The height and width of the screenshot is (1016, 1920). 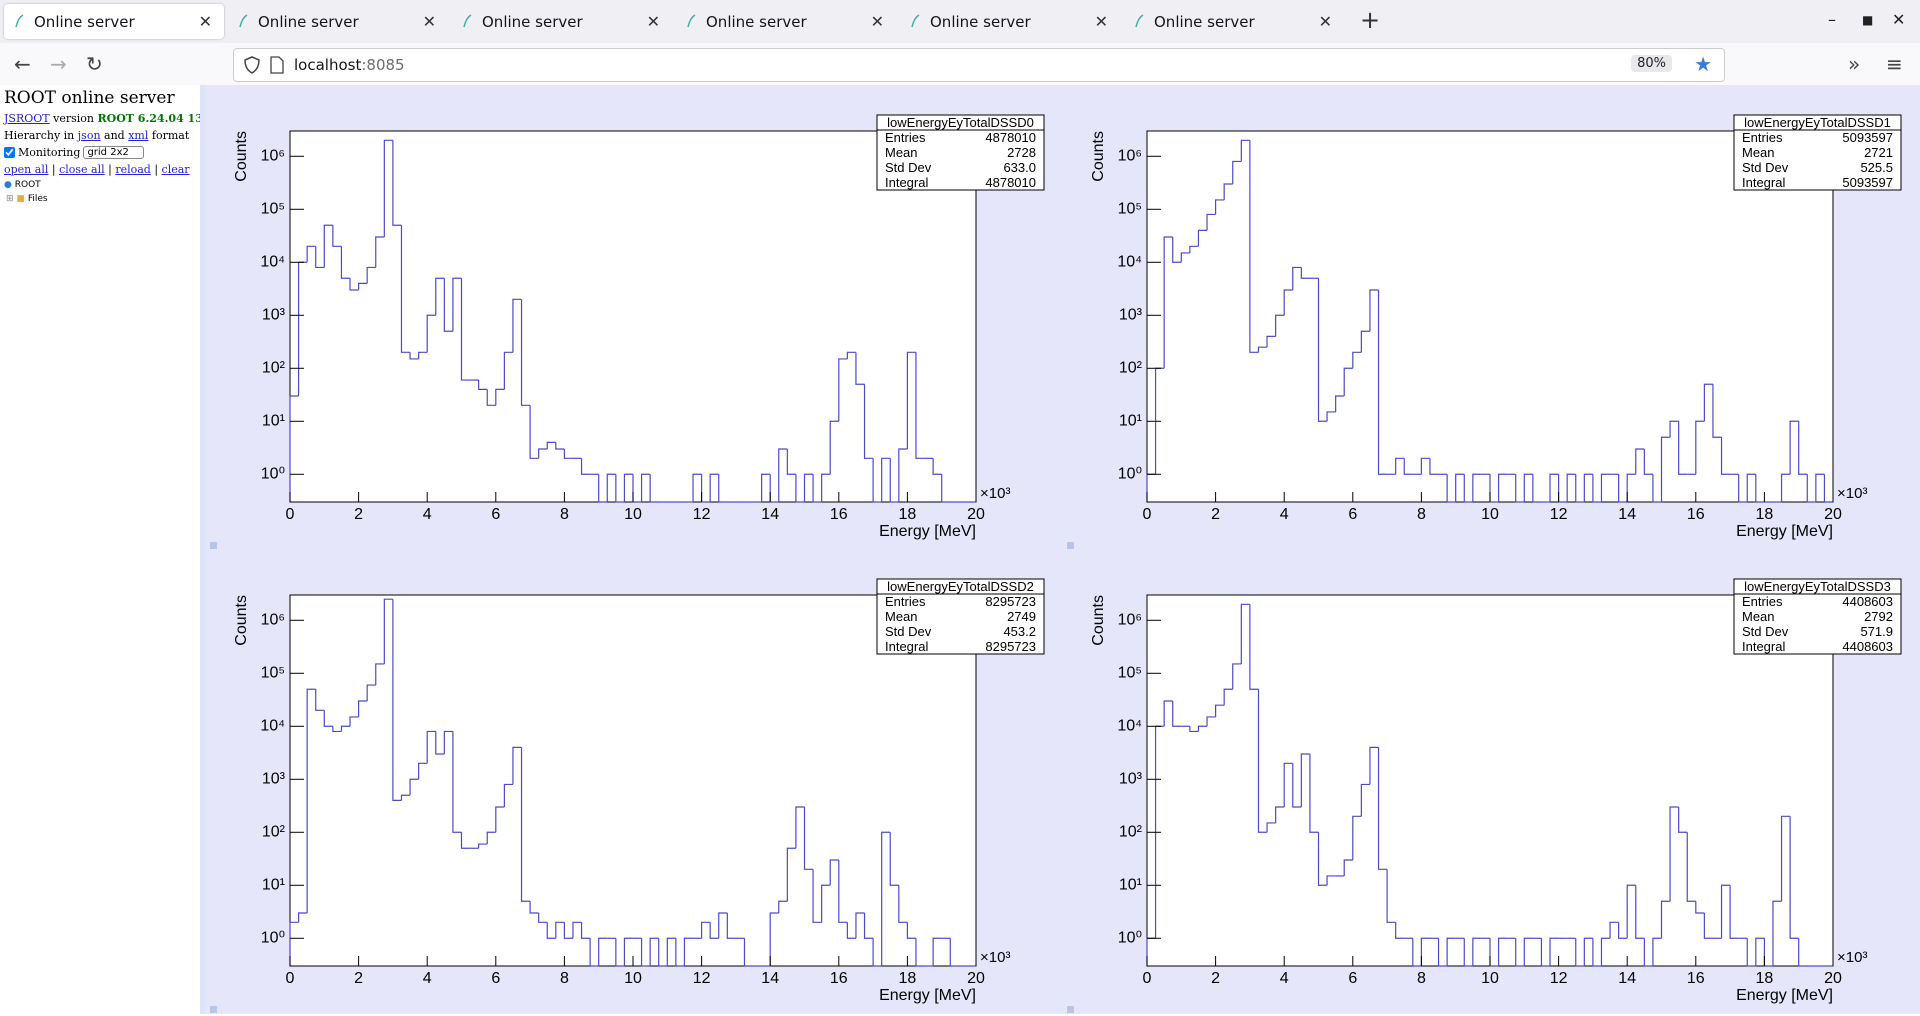 I want to click on jsroot-link: JSROOT, so click(x=27, y=118).